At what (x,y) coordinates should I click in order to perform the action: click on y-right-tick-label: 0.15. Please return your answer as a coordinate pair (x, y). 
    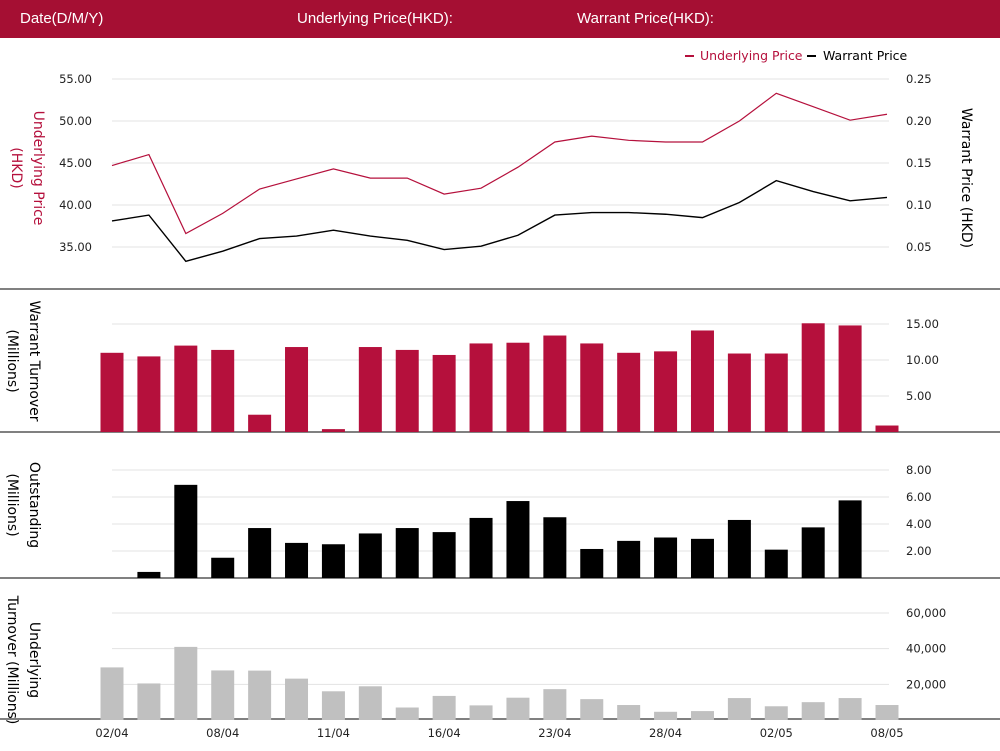
    Looking at the image, I should click on (919, 163).